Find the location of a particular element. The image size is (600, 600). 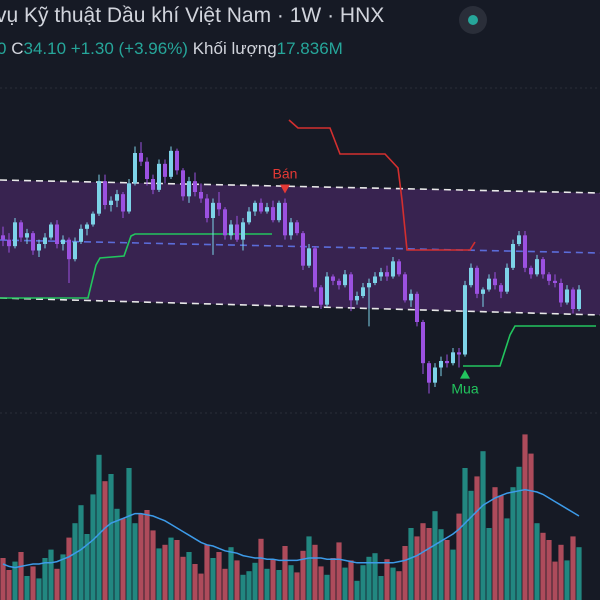

open-value-tail: 0 is located at coordinates (3, 48).